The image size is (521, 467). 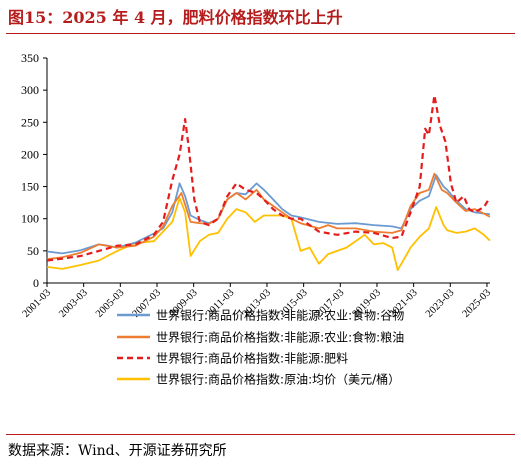 I want to click on y-tick-label: 350, so click(x=30, y=58).